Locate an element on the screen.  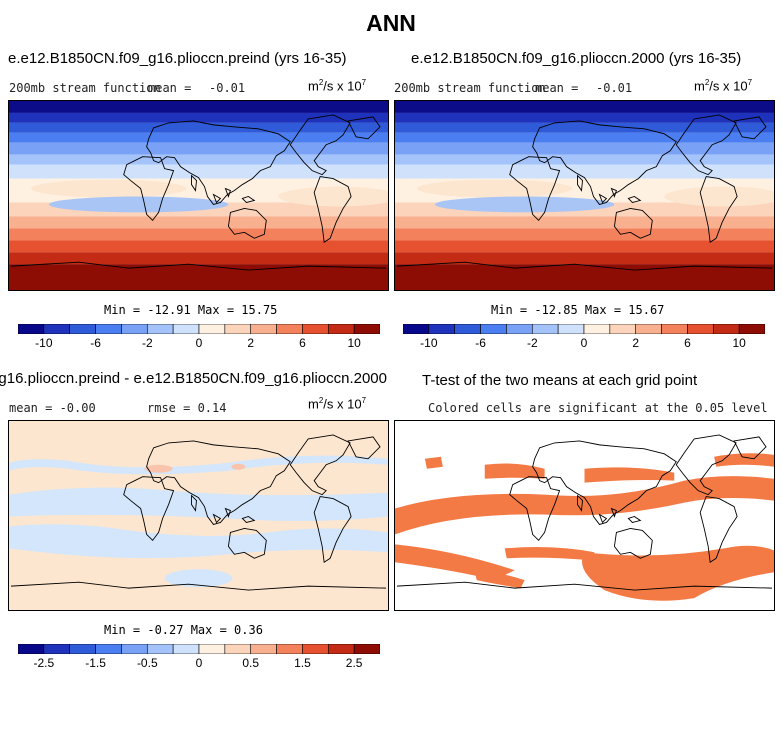
map-ttest is located at coordinates (584, 515).